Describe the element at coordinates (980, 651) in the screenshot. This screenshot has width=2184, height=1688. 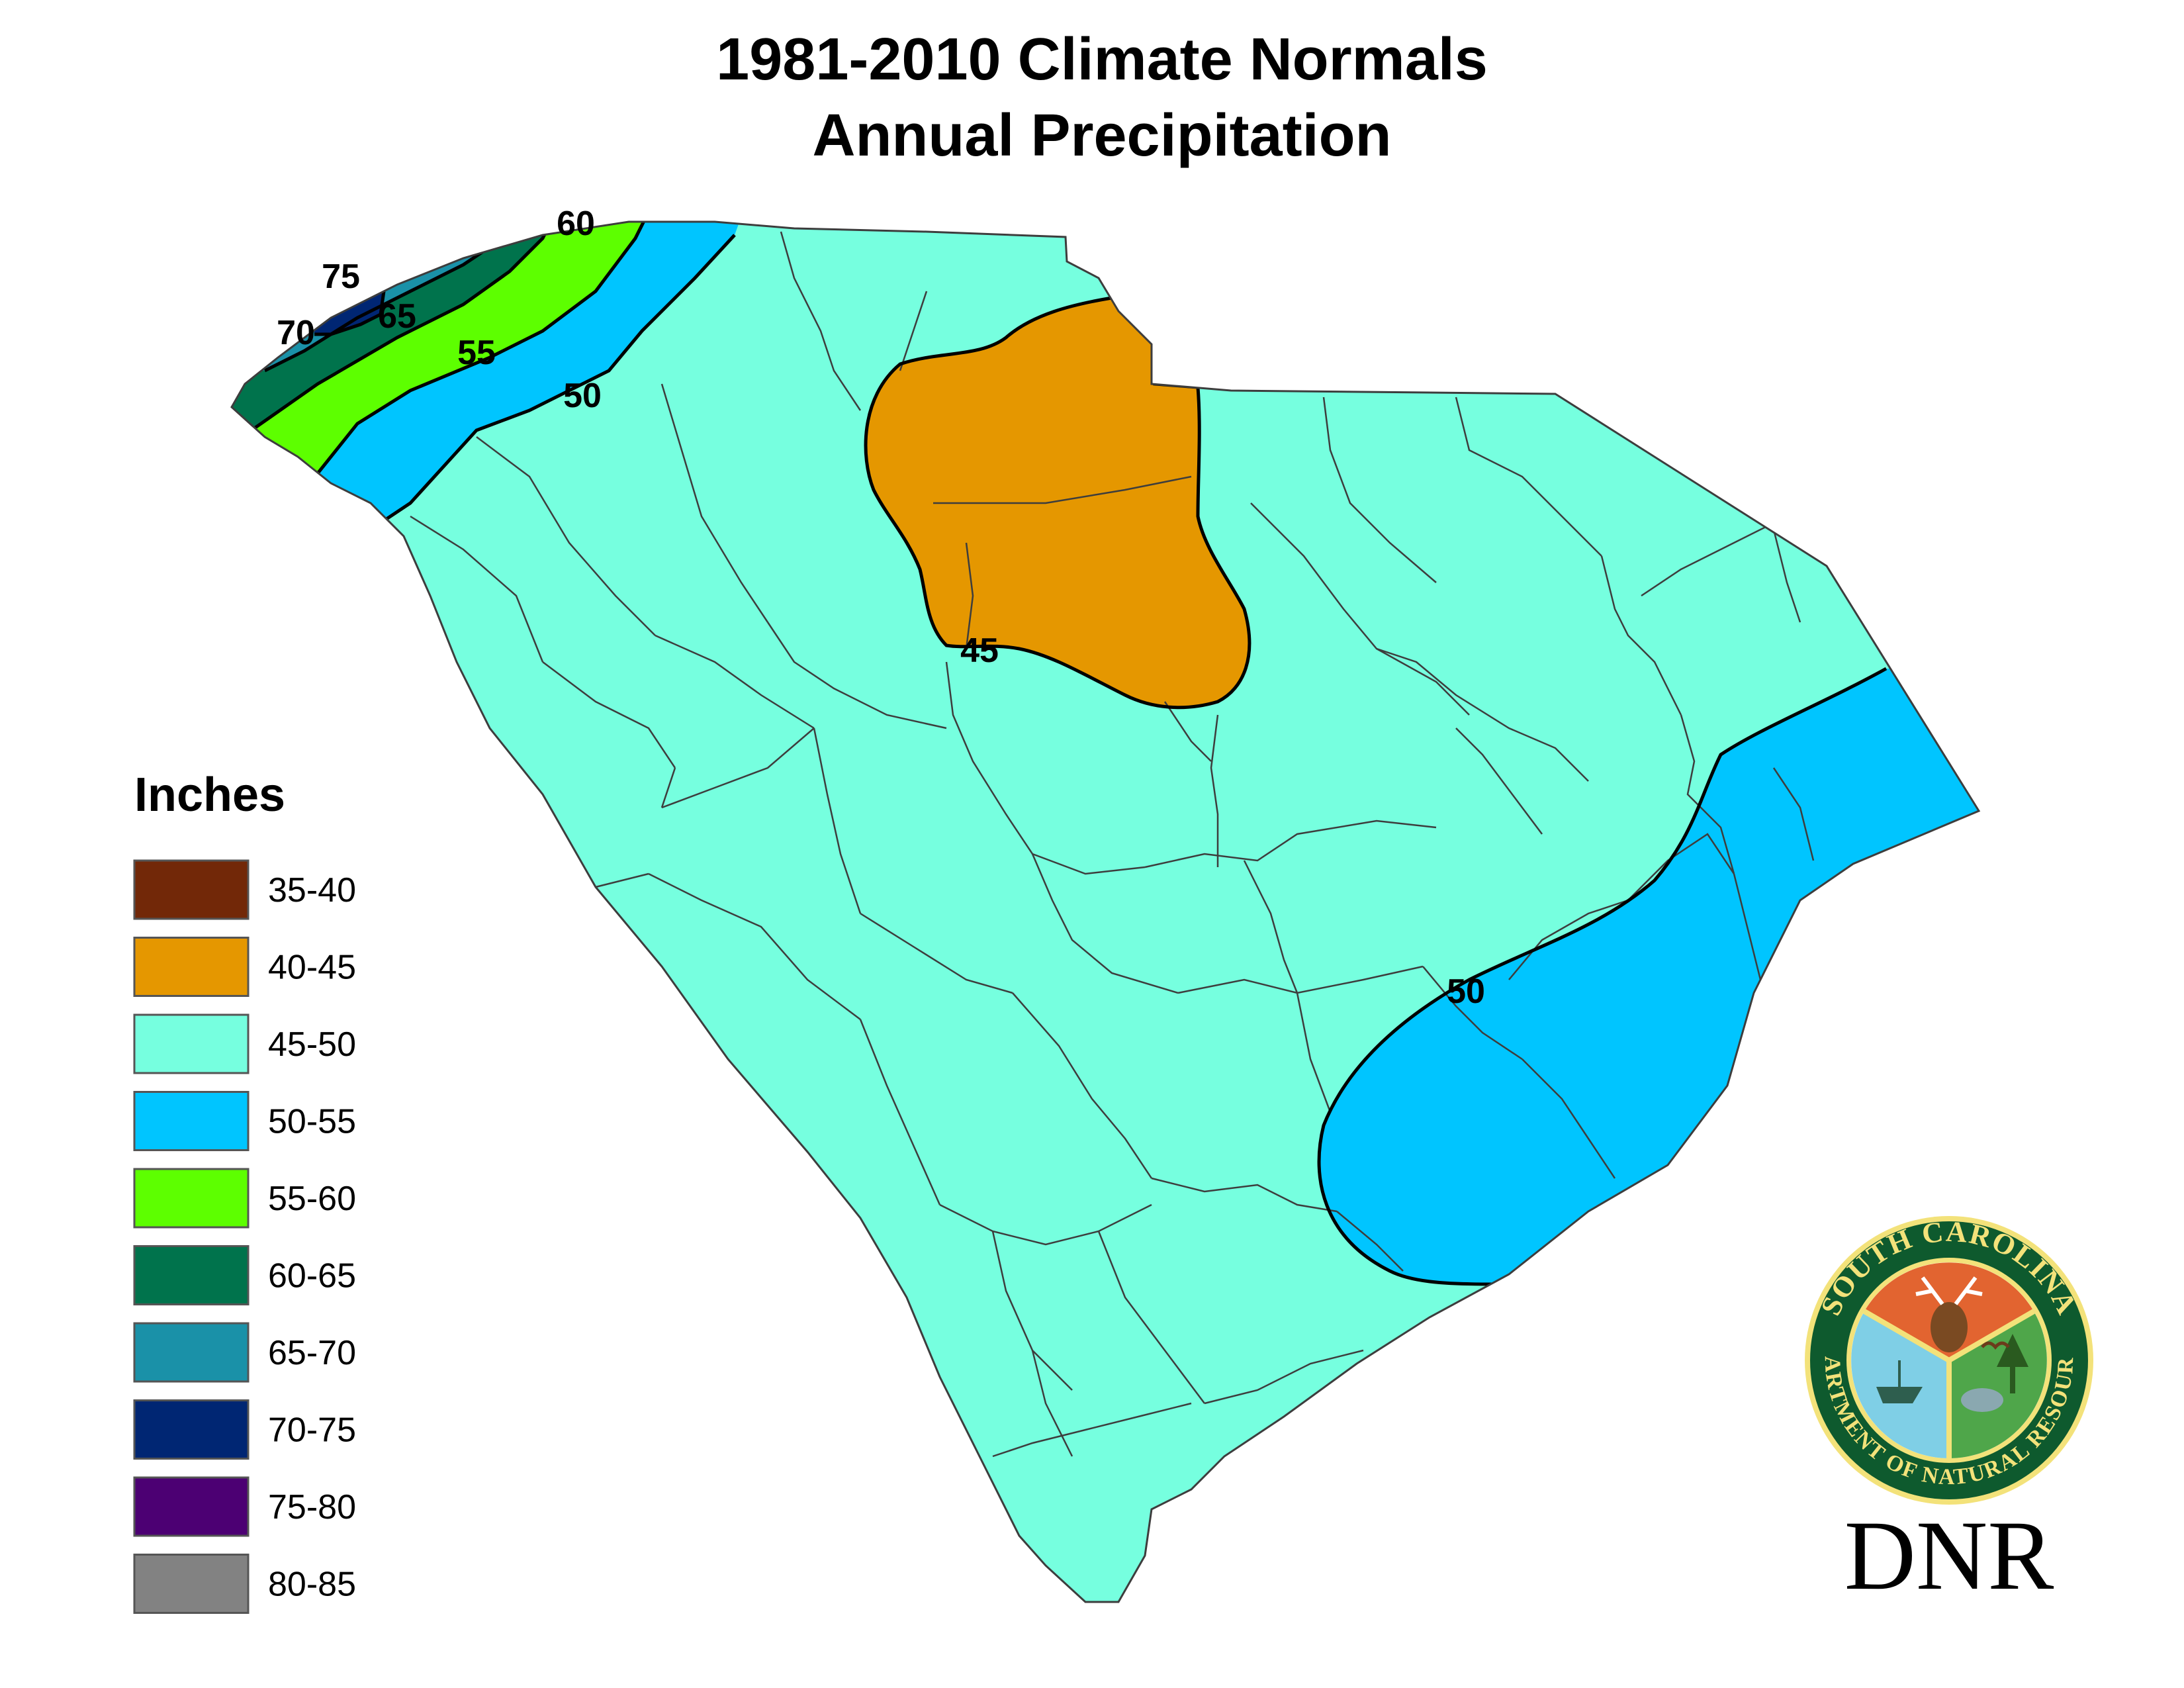
I see `contour-label-45: 45` at that location.